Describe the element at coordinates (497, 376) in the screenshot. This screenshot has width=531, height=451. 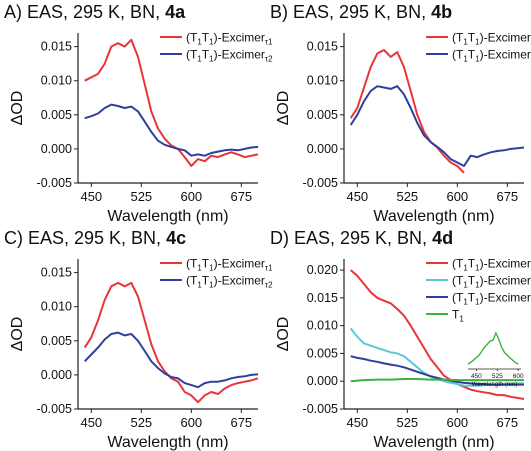
I see `inset-x-tick-label: 525` at that location.